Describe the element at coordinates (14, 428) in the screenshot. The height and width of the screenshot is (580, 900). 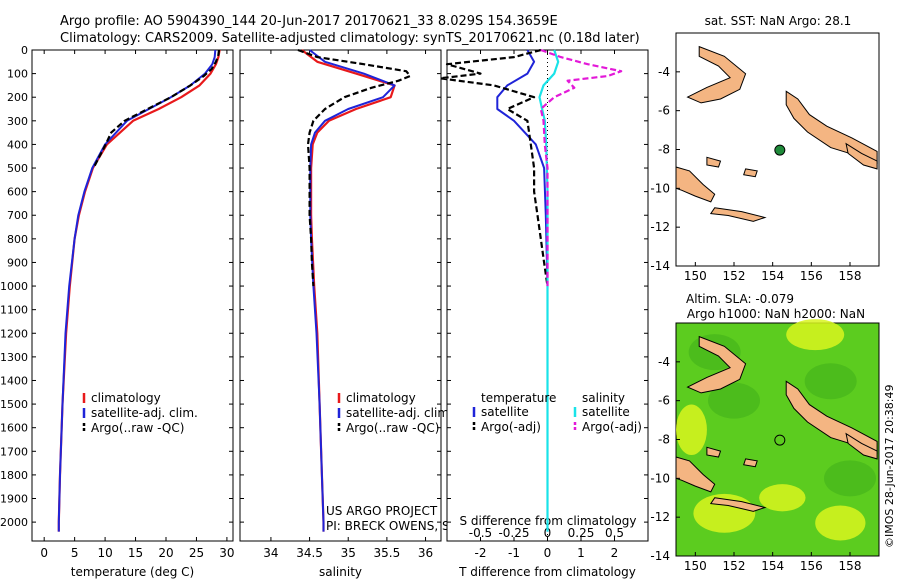
I see `y-tick-label: 1600` at that location.